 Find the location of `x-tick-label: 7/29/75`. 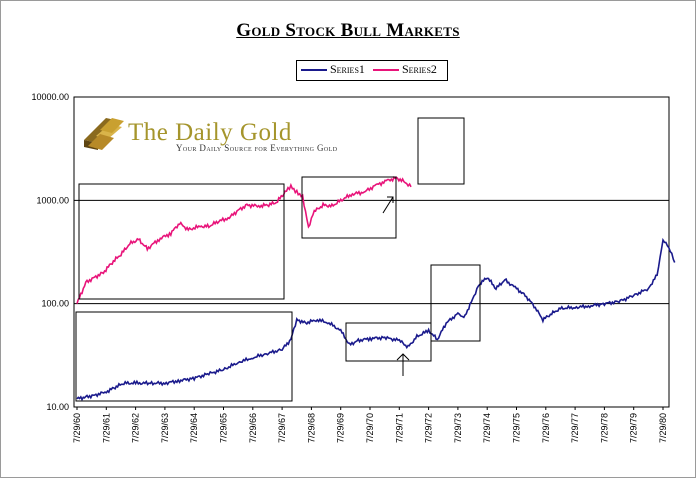

x-tick-label: 7/29/75 is located at coordinates (517, 428).